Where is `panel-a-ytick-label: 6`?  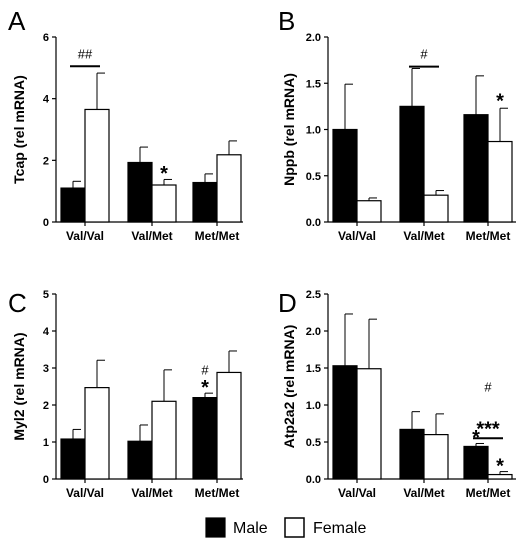 panel-a-ytick-label: 6 is located at coordinates (46, 38).